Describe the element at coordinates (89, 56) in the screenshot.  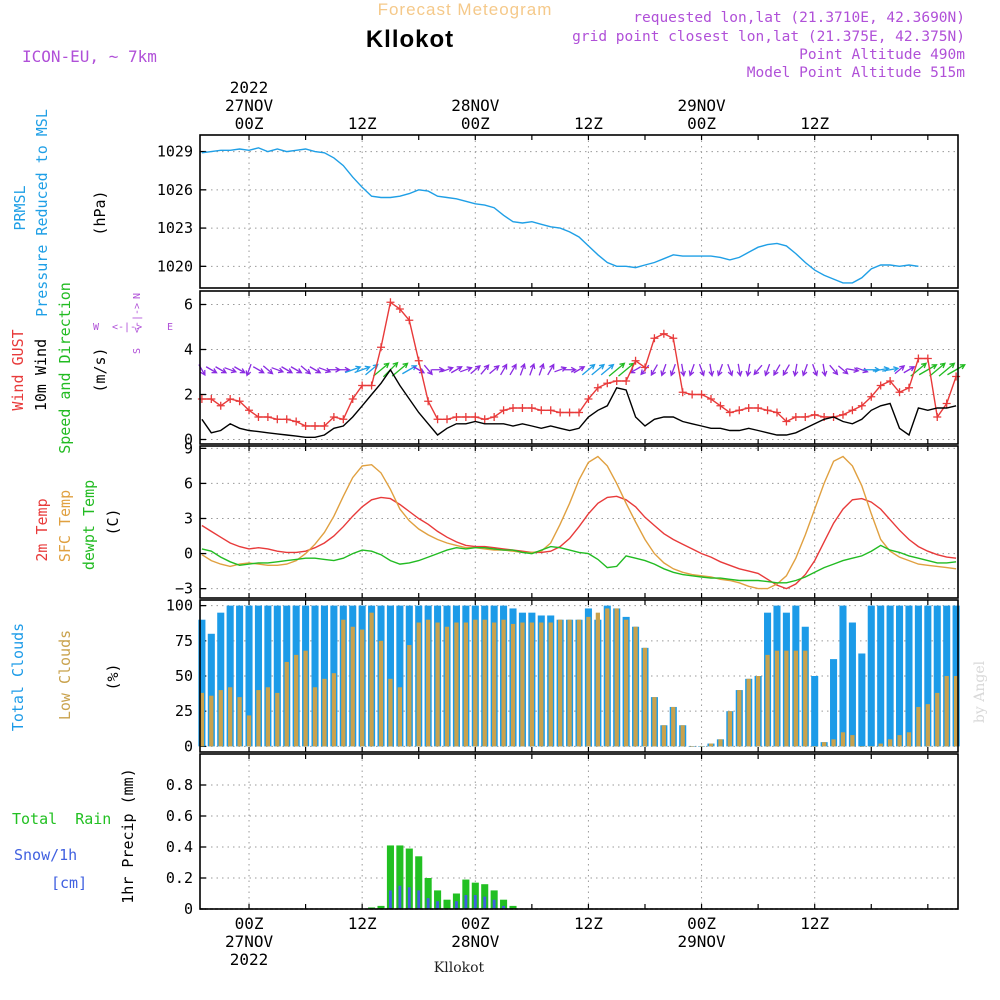
I see `model-name: ICON-EU, ~ 7km` at that location.